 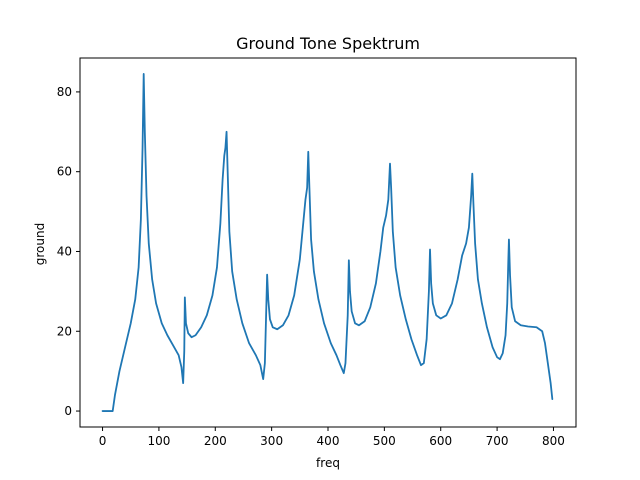 I want to click on x-tick-label: 200, so click(x=215, y=441).